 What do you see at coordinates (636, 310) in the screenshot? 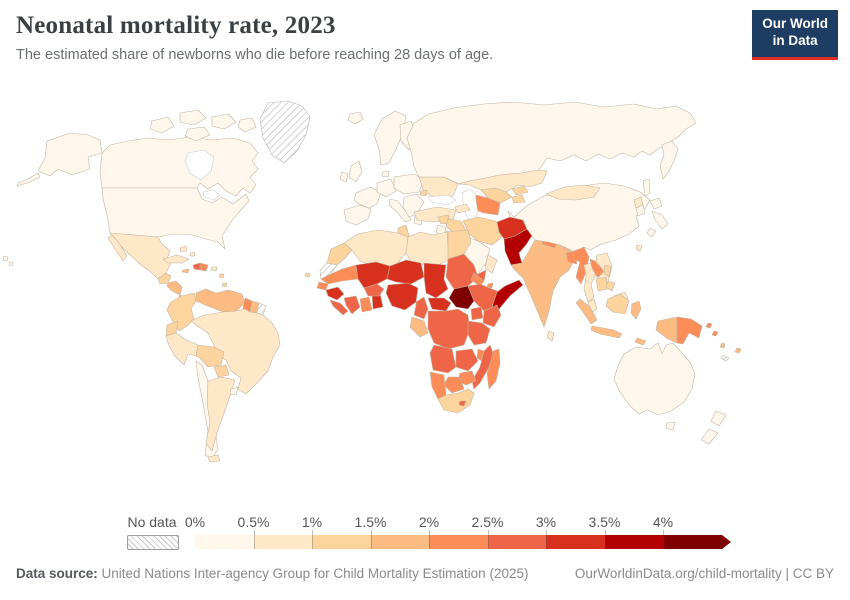
I see `sulawesi-indonesia` at bounding box center [636, 310].